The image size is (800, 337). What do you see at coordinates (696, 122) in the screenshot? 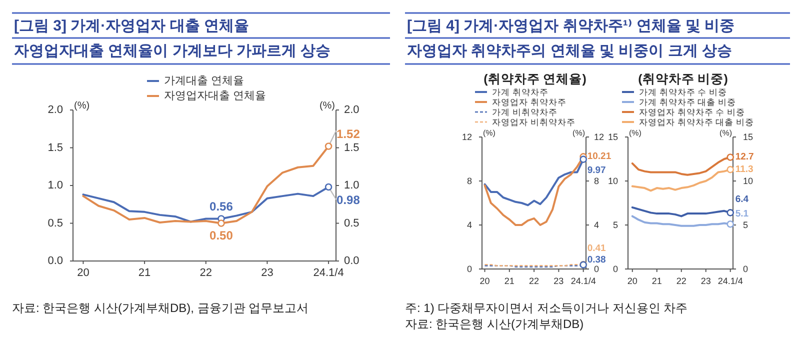
I see `legend-label: 자영업자 취약차주 대출 비중` at bounding box center [696, 122].